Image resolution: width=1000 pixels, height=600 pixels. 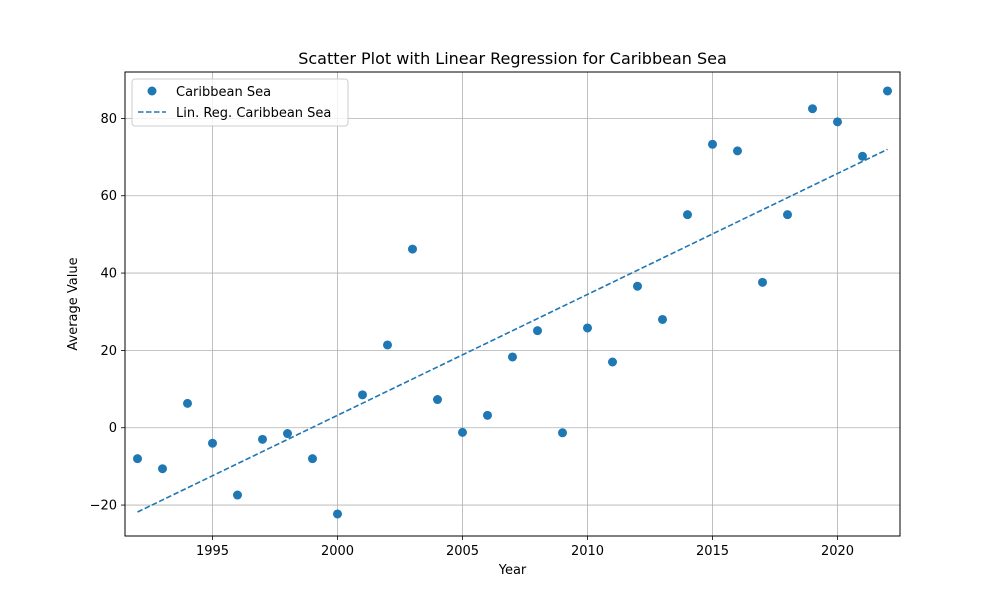 What do you see at coordinates (113, 428) in the screenshot?
I see `y-tick-label: 0` at bounding box center [113, 428].